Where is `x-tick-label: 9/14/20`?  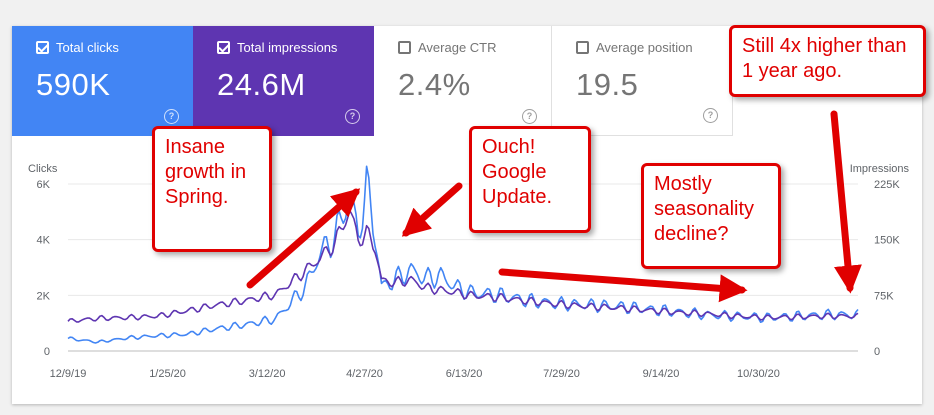
x-tick-label: 9/14/20 is located at coordinates (661, 374).